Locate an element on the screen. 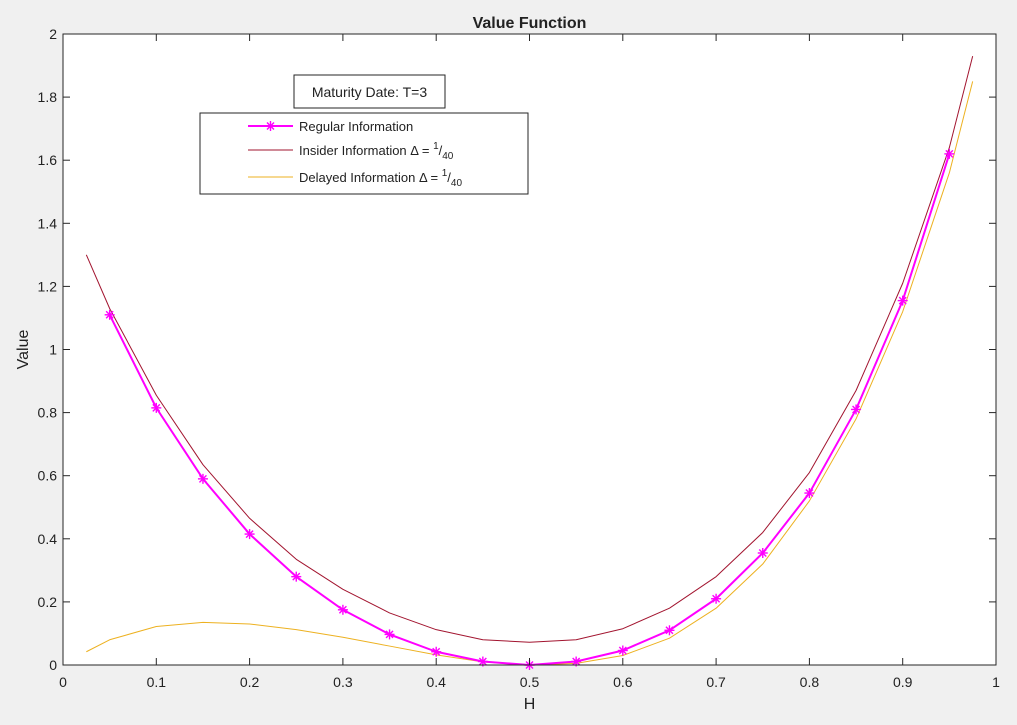 Image resolution: width=1017 pixels, height=725 pixels. x-tick-label: 0.6 is located at coordinates (623, 682).